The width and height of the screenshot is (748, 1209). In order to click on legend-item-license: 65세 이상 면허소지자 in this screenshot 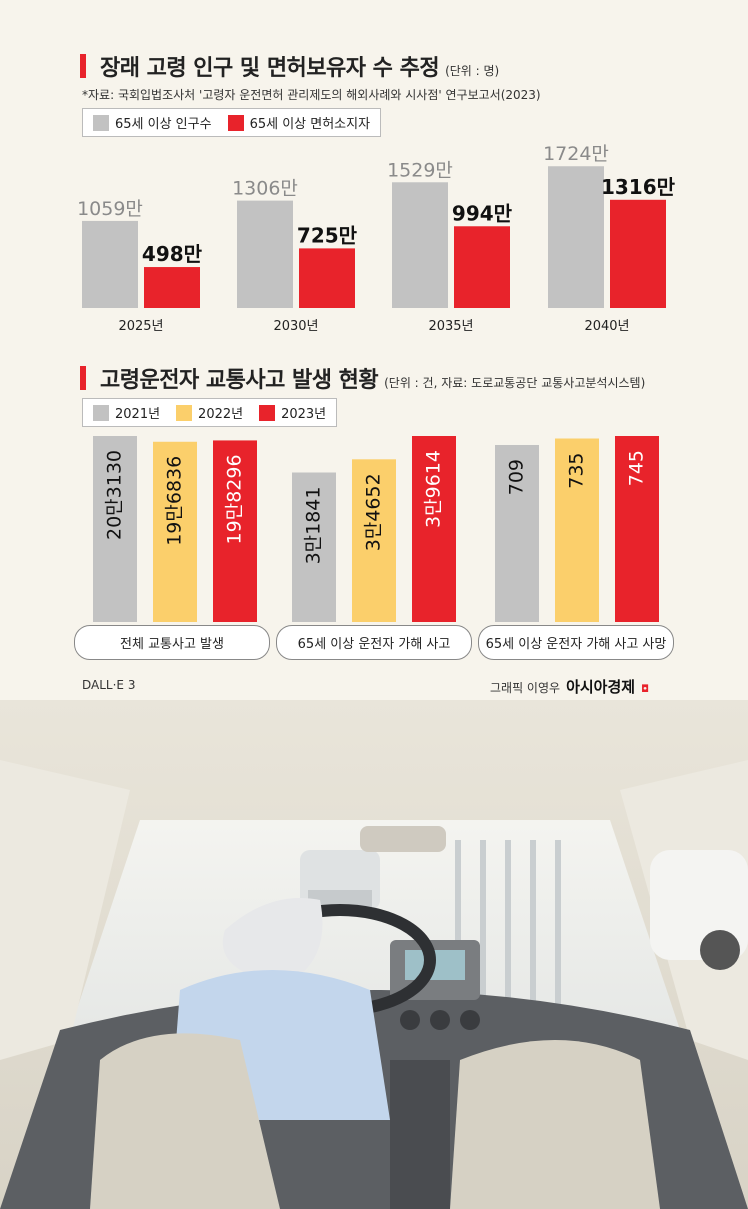, I will do `click(299, 122)`.